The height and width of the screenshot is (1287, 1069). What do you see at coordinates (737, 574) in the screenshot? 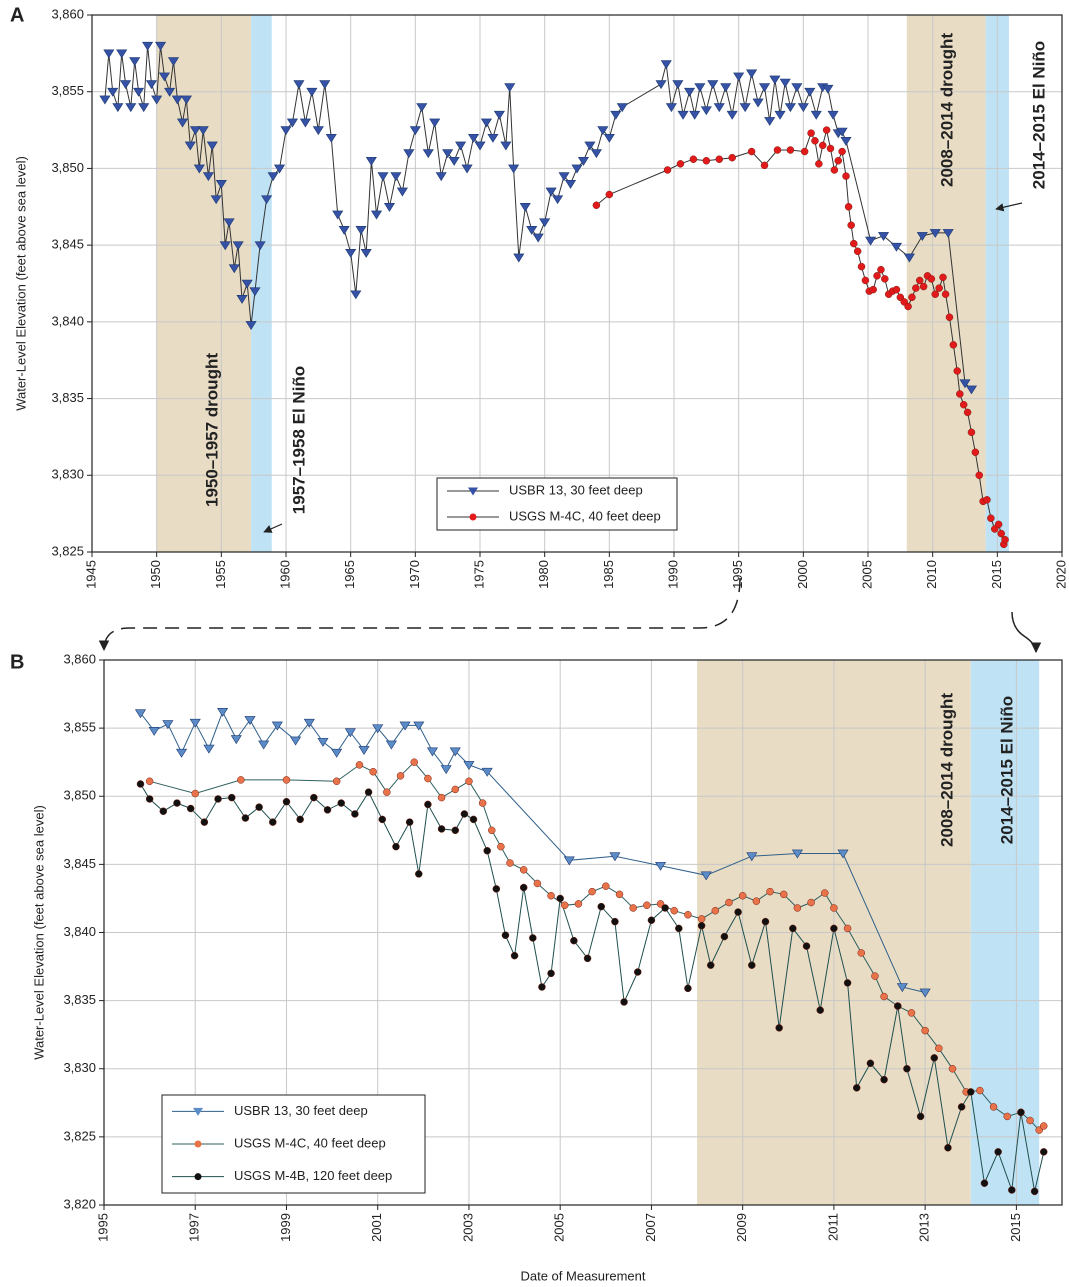
I see `x-tick-label: 1995` at bounding box center [737, 574].